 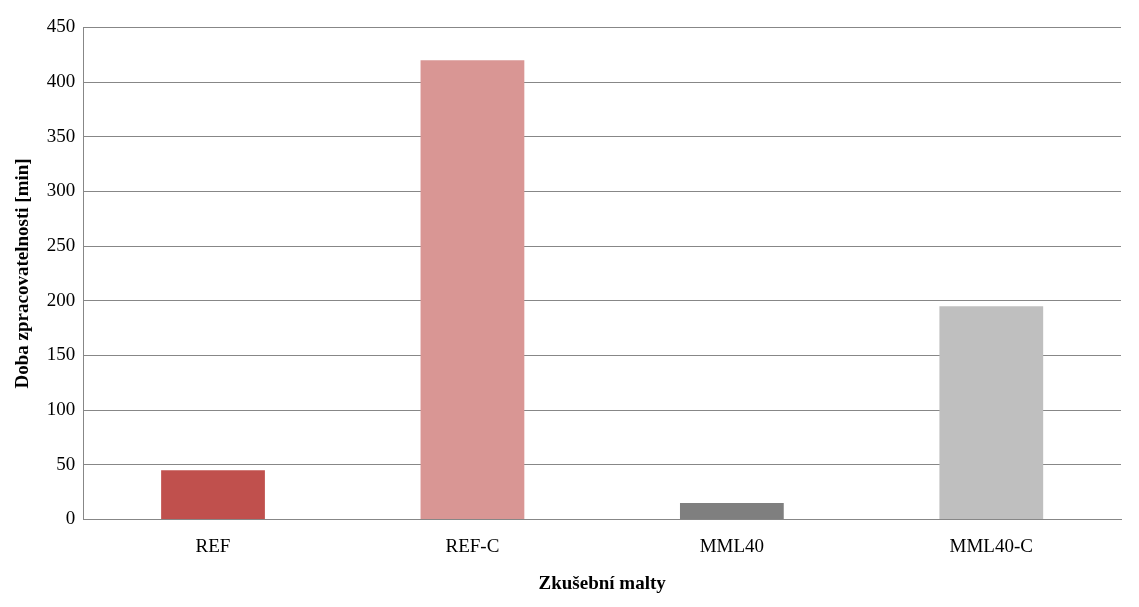 What do you see at coordinates (602, 582) in the screenshot?
I see `x-axis-title: Zkušební malty` at bounding box center [602, 582].